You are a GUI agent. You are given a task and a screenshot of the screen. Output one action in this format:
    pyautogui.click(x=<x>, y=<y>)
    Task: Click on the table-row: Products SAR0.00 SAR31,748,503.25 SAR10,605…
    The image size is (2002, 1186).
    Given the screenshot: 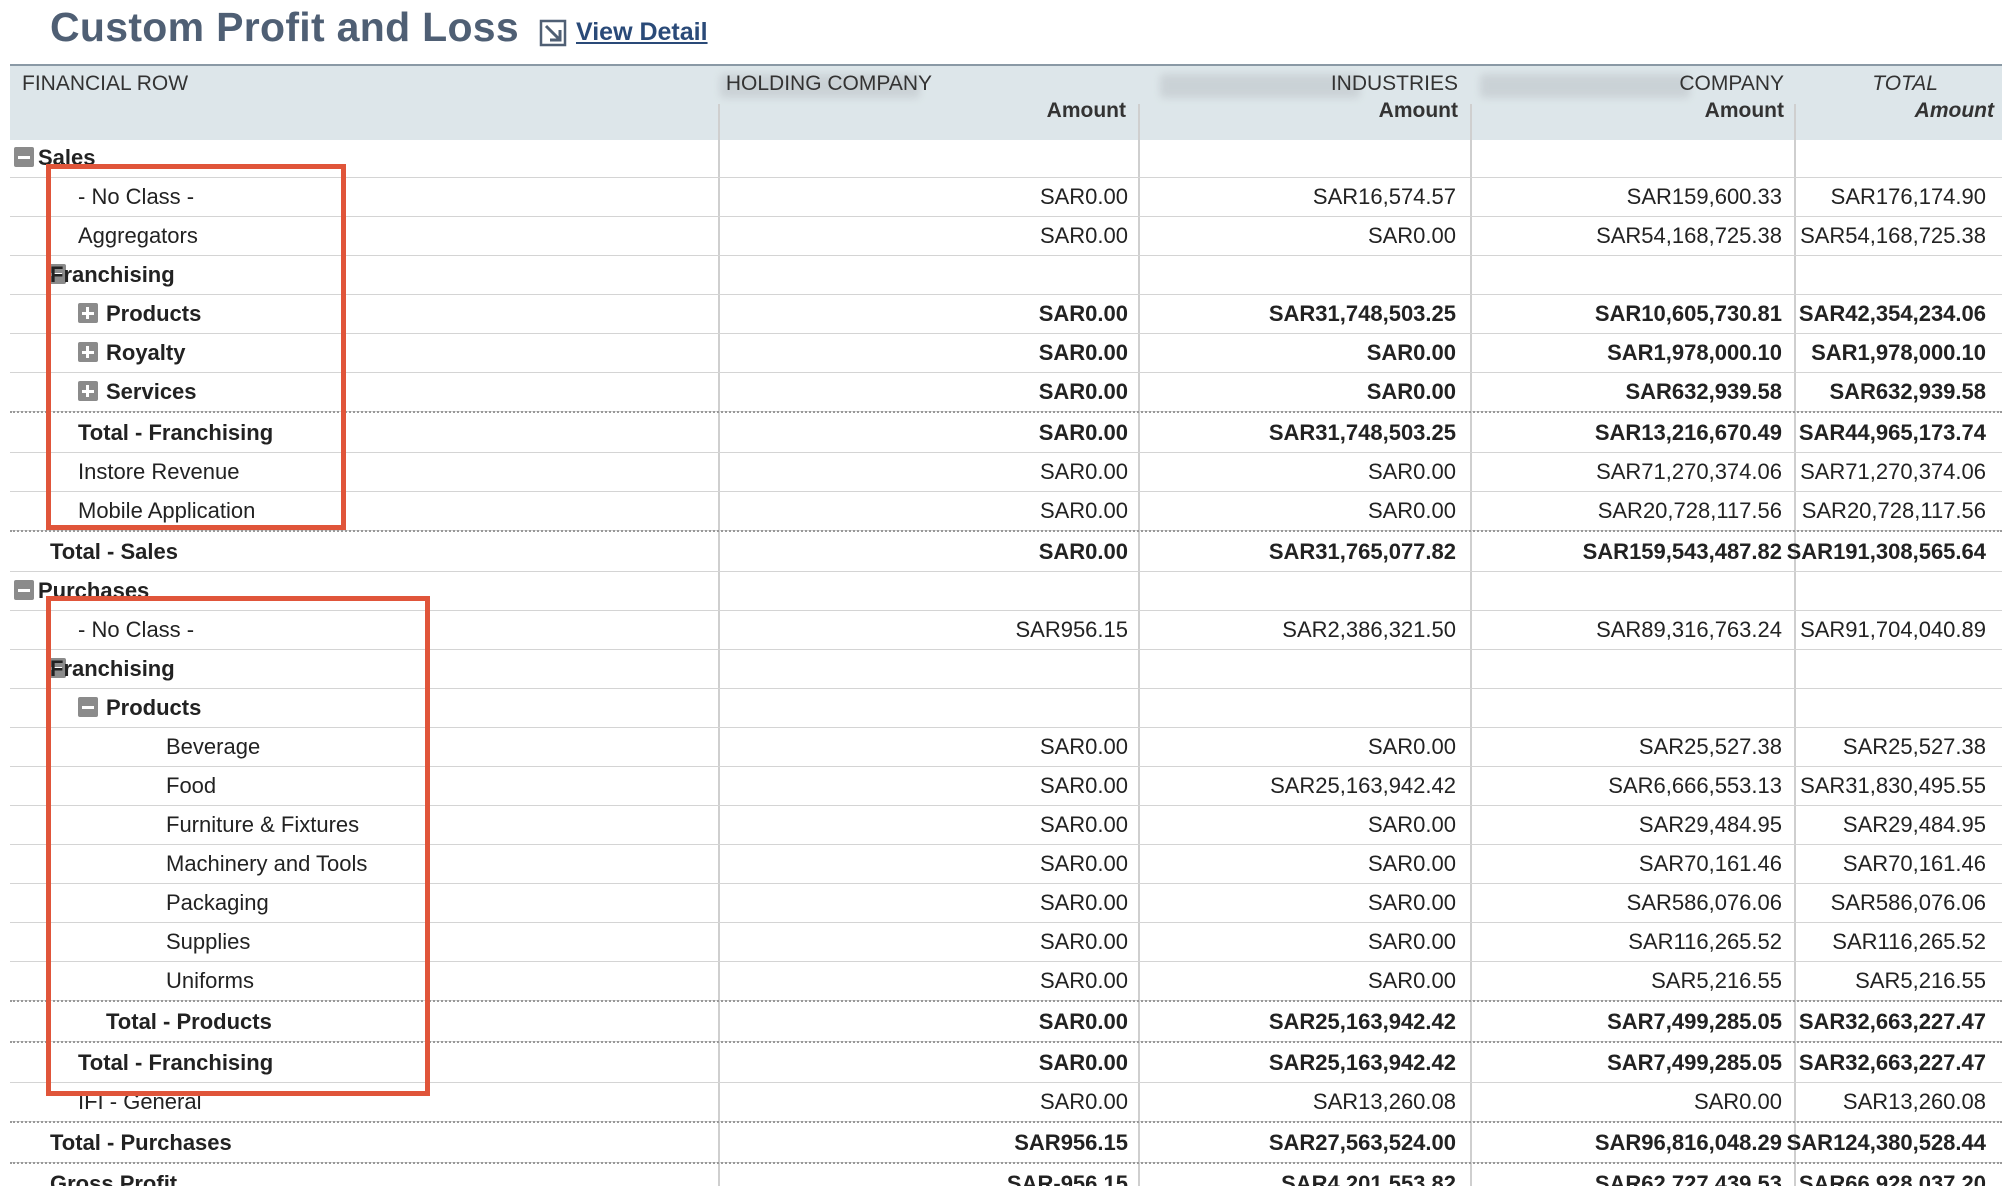 What is the action you would take?
    pyautogui.click(x=1006, y=314)
    